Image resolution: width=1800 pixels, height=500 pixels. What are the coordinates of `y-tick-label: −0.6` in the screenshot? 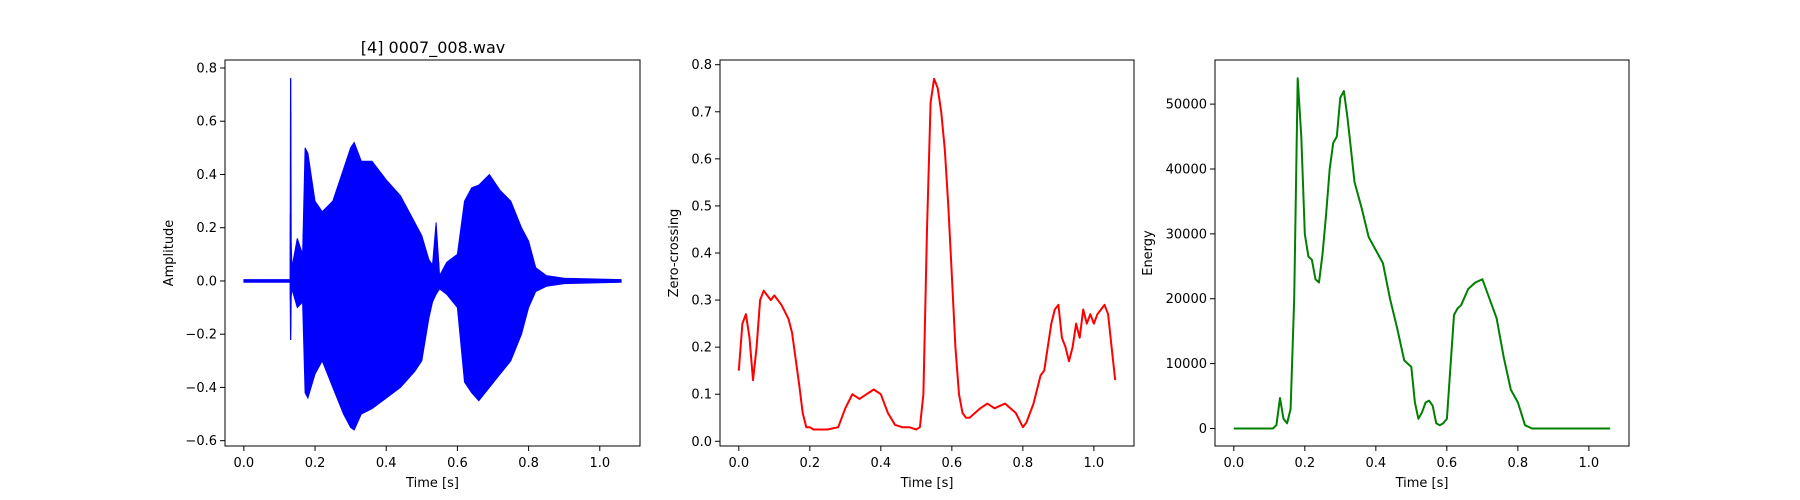 It's located at (201, 441).